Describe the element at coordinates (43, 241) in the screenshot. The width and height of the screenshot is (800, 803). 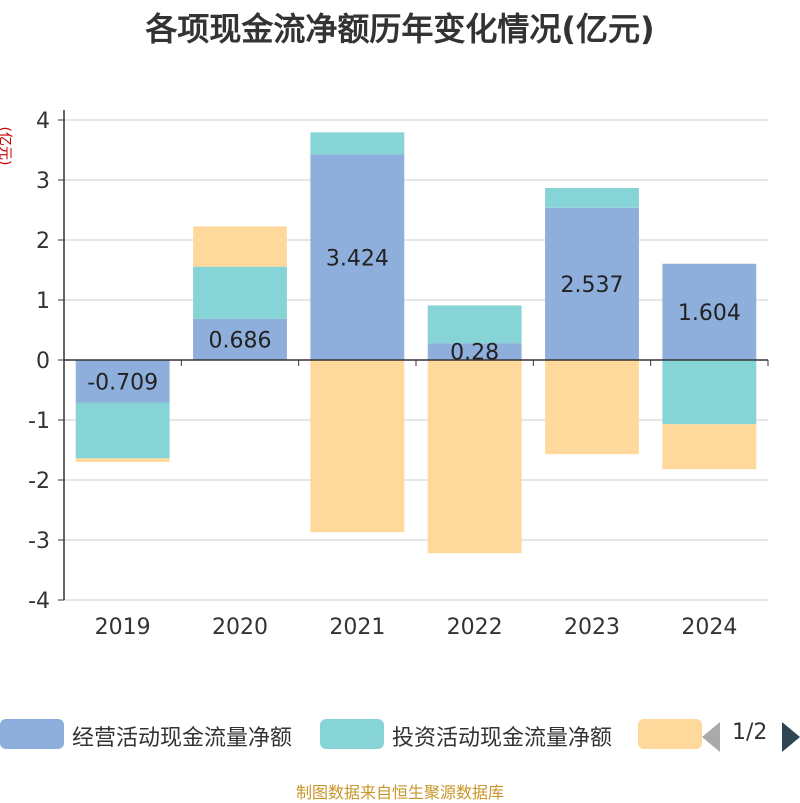
I see `y-tick-label: 2` at that location.